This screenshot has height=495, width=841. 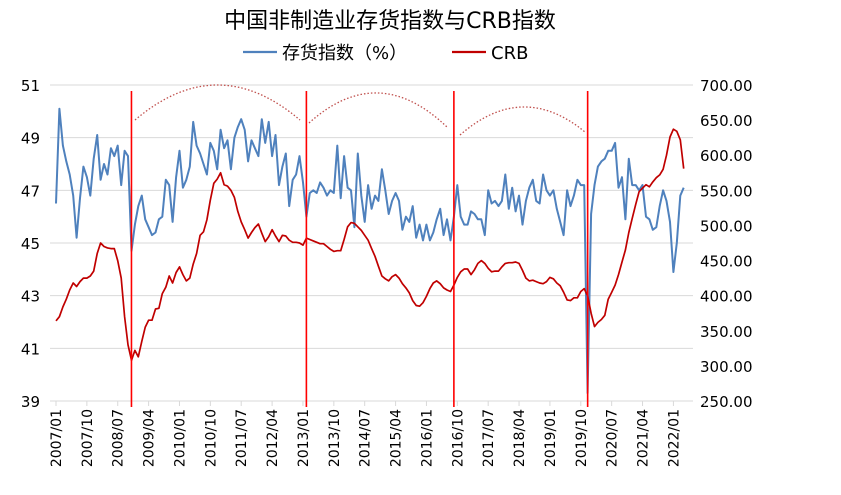 I want to click on x-tick-label: 2016/10, so click(x=458, y=438).